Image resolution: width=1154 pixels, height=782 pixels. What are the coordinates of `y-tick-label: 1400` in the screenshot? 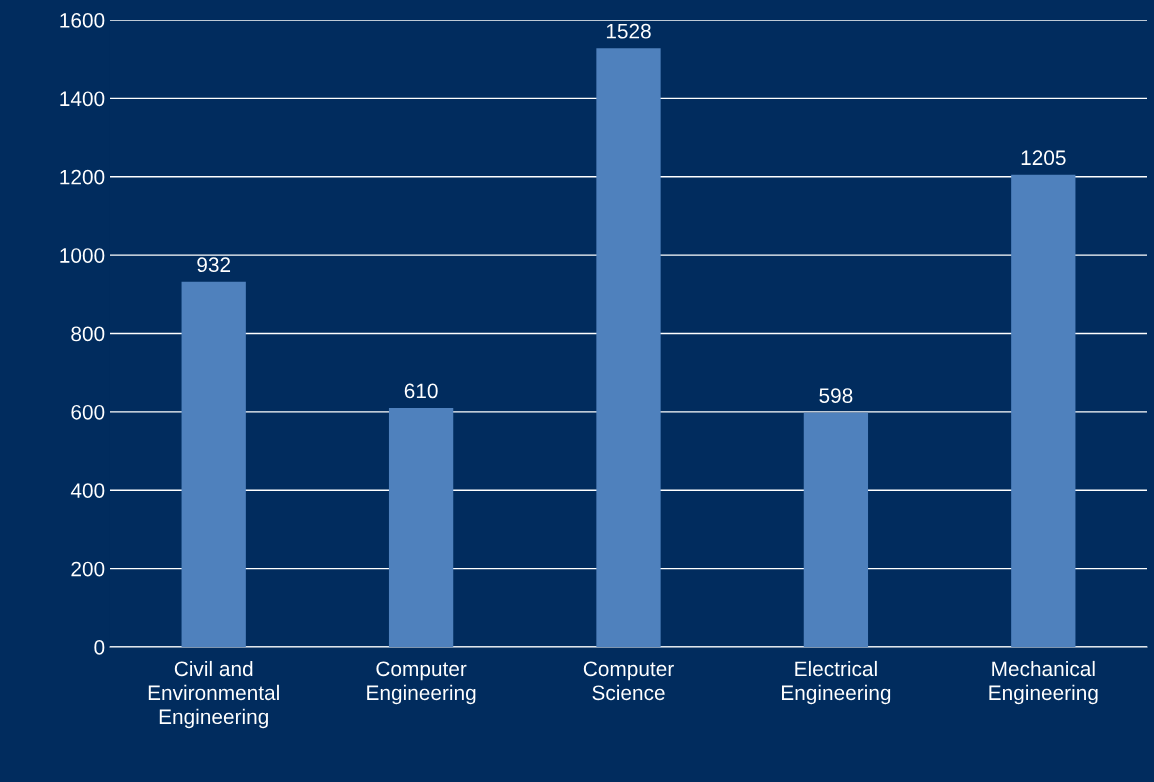 It's located at (82, 99).